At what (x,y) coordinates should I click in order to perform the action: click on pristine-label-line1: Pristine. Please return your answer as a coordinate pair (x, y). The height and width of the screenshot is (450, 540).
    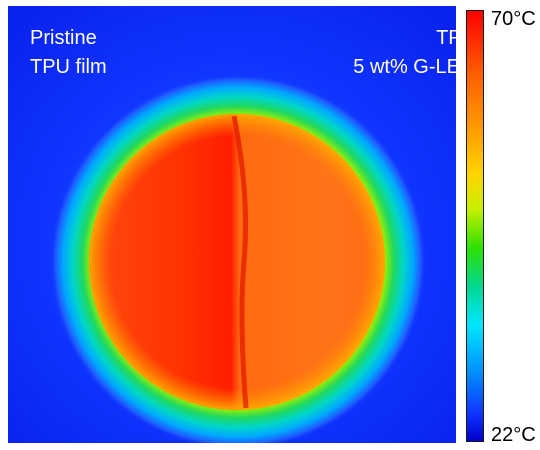
    Looking at the image, I should click on (63, 38).